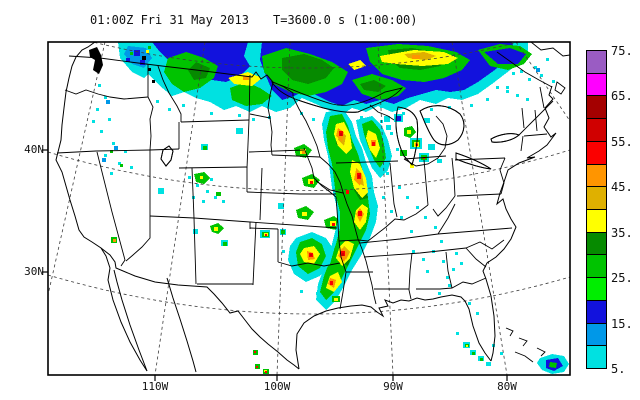 Image resolution: width=640 pixels, height=400 pixels. Describe the element at coordinates (622, 233) in the screenshot. I see `colorbar-tick-label: 35.` at that location.